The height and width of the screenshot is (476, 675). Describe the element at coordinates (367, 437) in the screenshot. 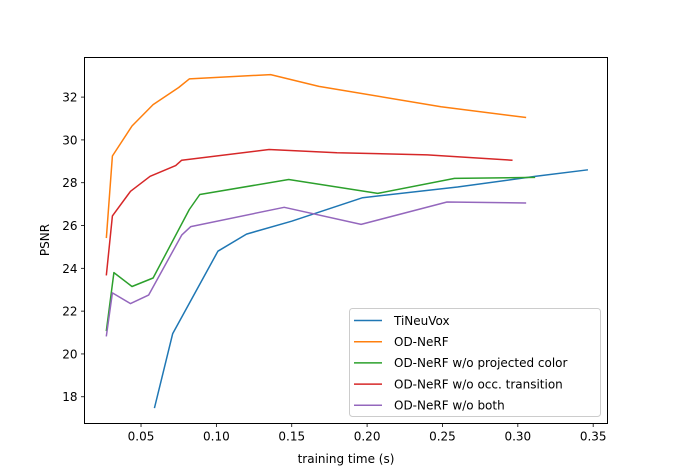

I see `x-tick-label: 0.20` at that location.